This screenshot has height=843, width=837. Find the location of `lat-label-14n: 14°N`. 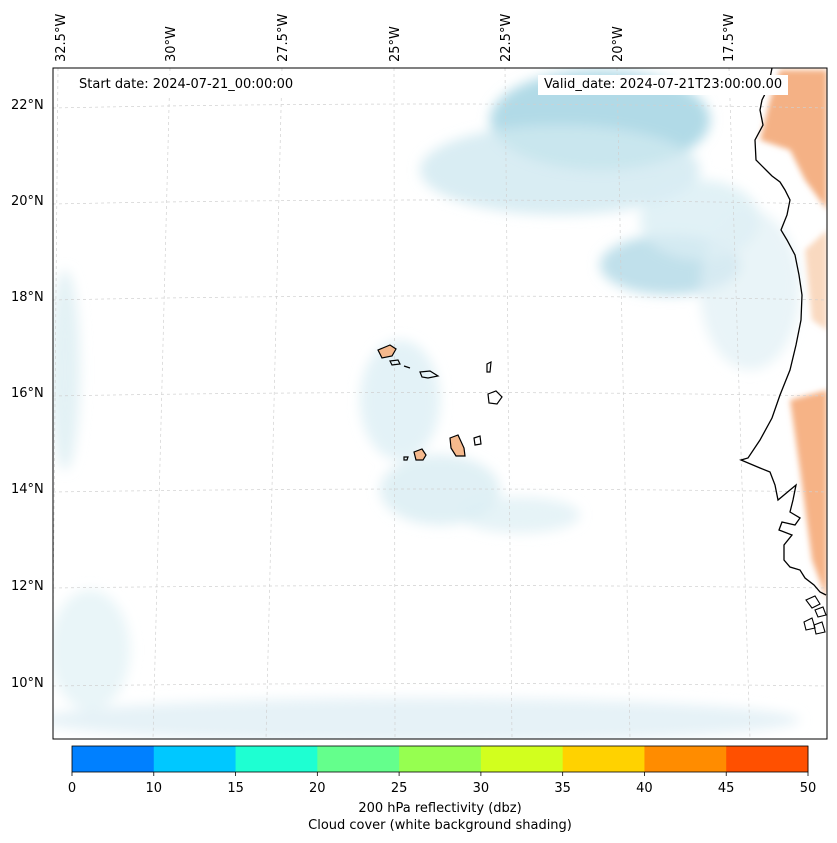

lat-label-14n: 14°N is located at coordinates (27, 489).